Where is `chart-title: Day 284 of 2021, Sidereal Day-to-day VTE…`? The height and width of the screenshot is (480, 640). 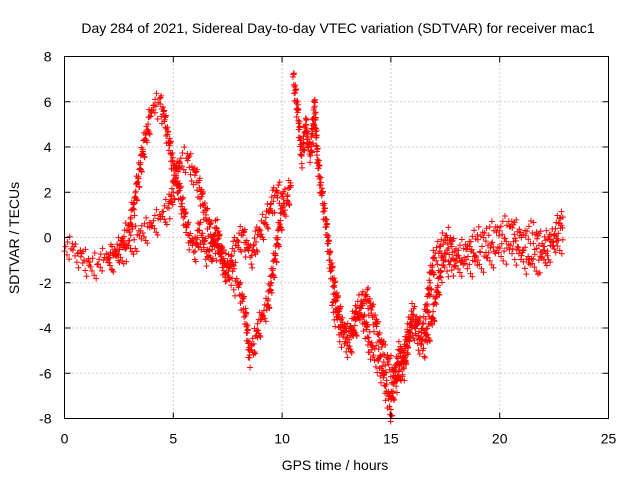 chart-title: Day 284 of 2021, Sidereal Day-to-day VTE… is located at coordinates (337, 28).